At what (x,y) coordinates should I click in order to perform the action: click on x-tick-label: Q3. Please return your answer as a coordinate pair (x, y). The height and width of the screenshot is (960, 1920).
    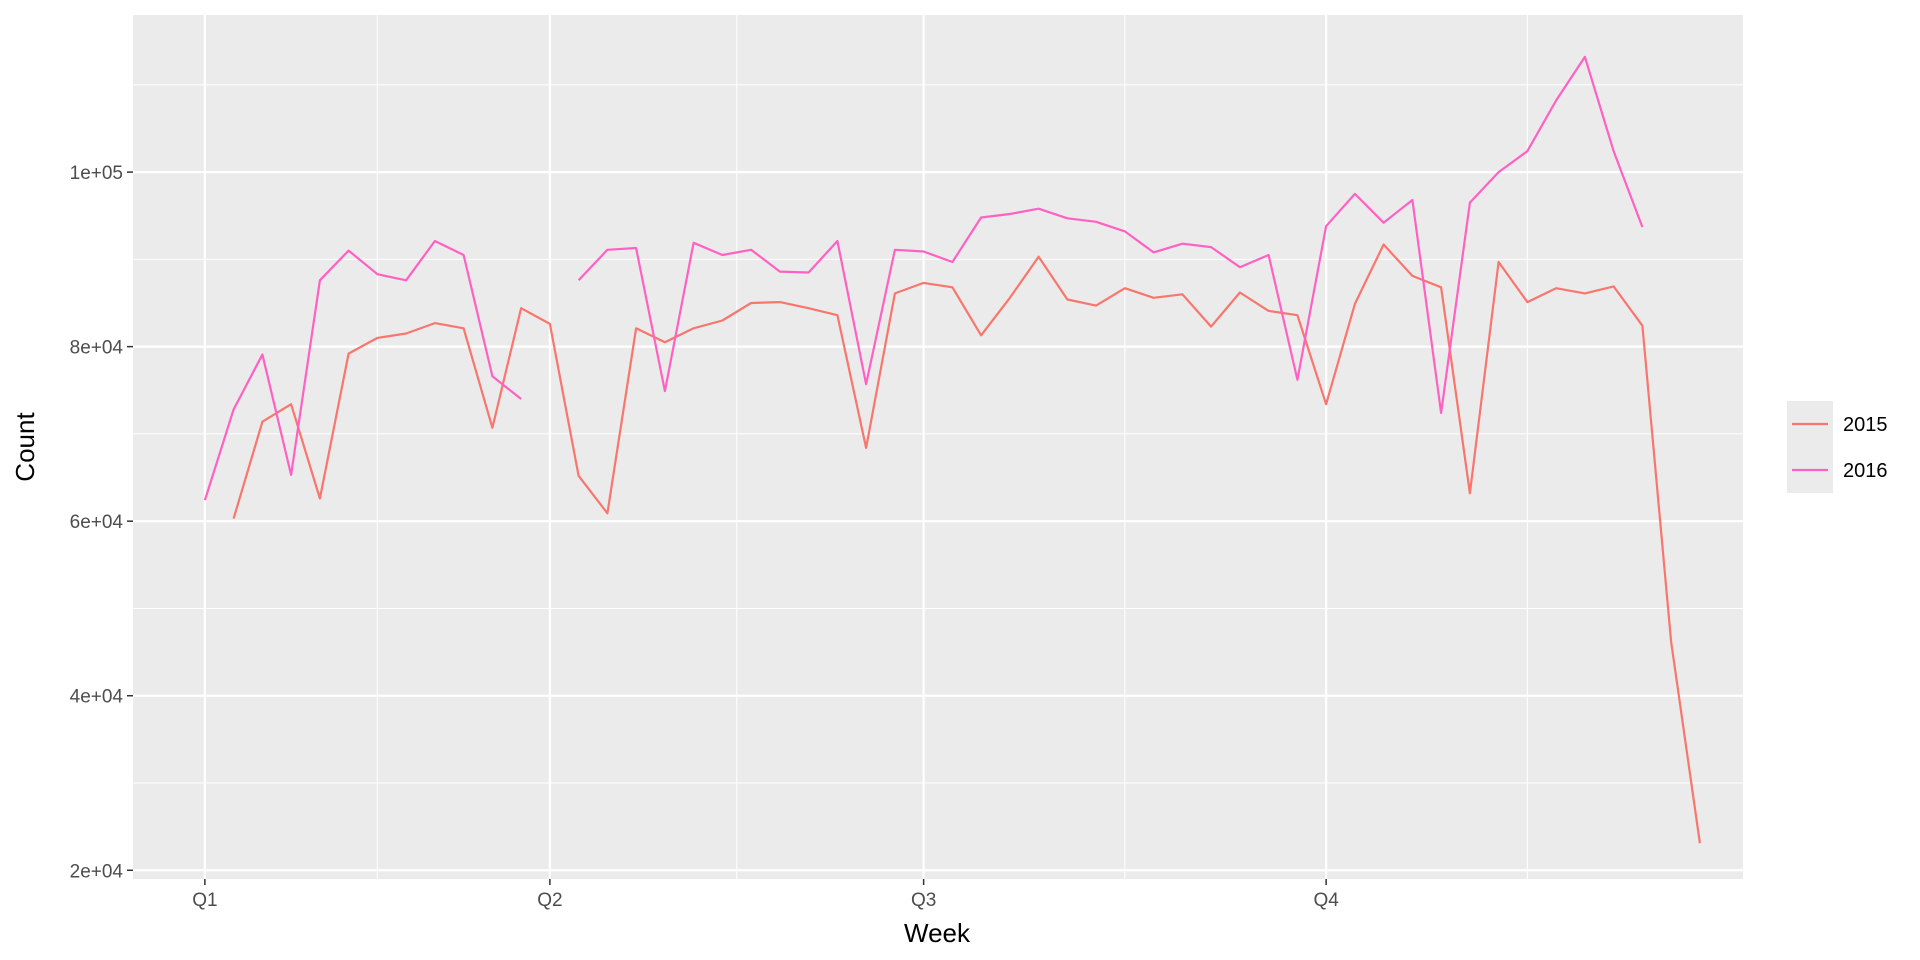
    Looking at the image, I should click on (923, 900).